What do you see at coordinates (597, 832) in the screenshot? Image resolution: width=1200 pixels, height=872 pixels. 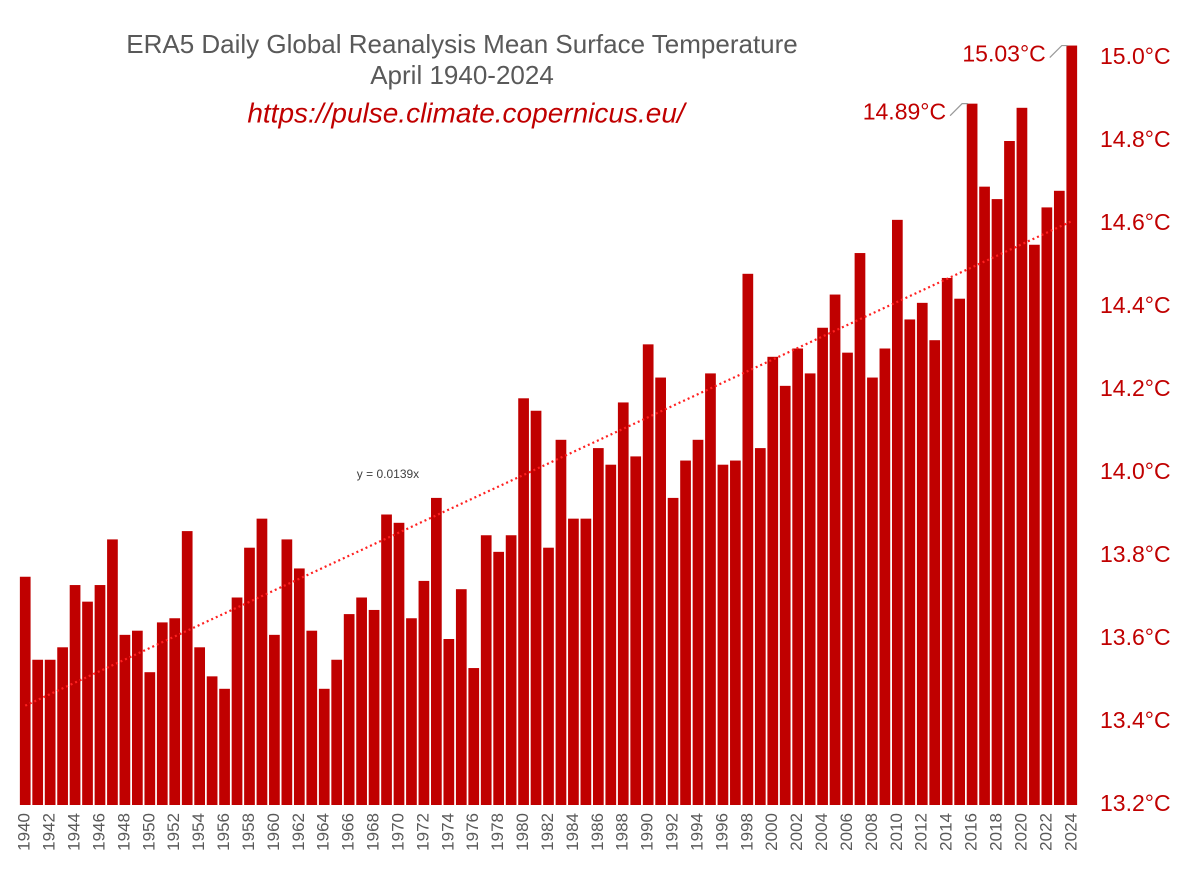 I see `x-tick-label: 1986` at bounding box center [597, 832].